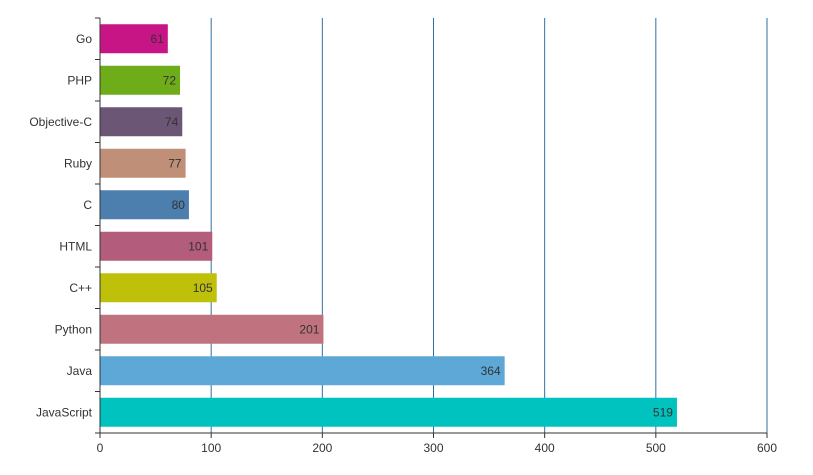 The height and width of the screenshot is (475, 813). What do you see at coordinates (388, 412) in the screenshot?
I see `bar-javascript` at bounding box center [388, 412].